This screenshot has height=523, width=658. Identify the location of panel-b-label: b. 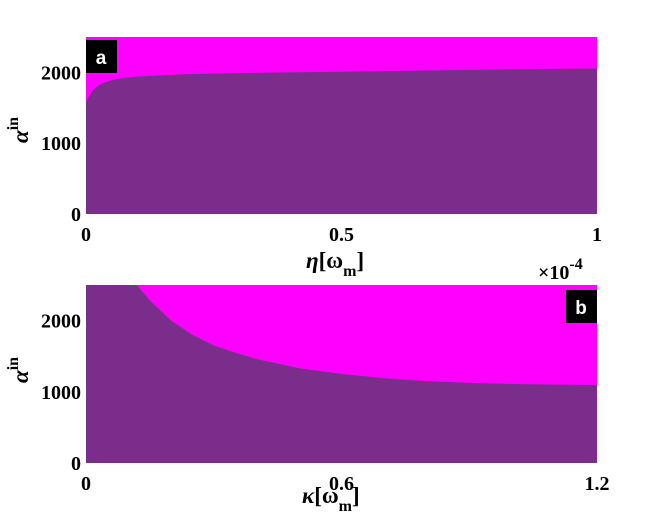
(581, 308).